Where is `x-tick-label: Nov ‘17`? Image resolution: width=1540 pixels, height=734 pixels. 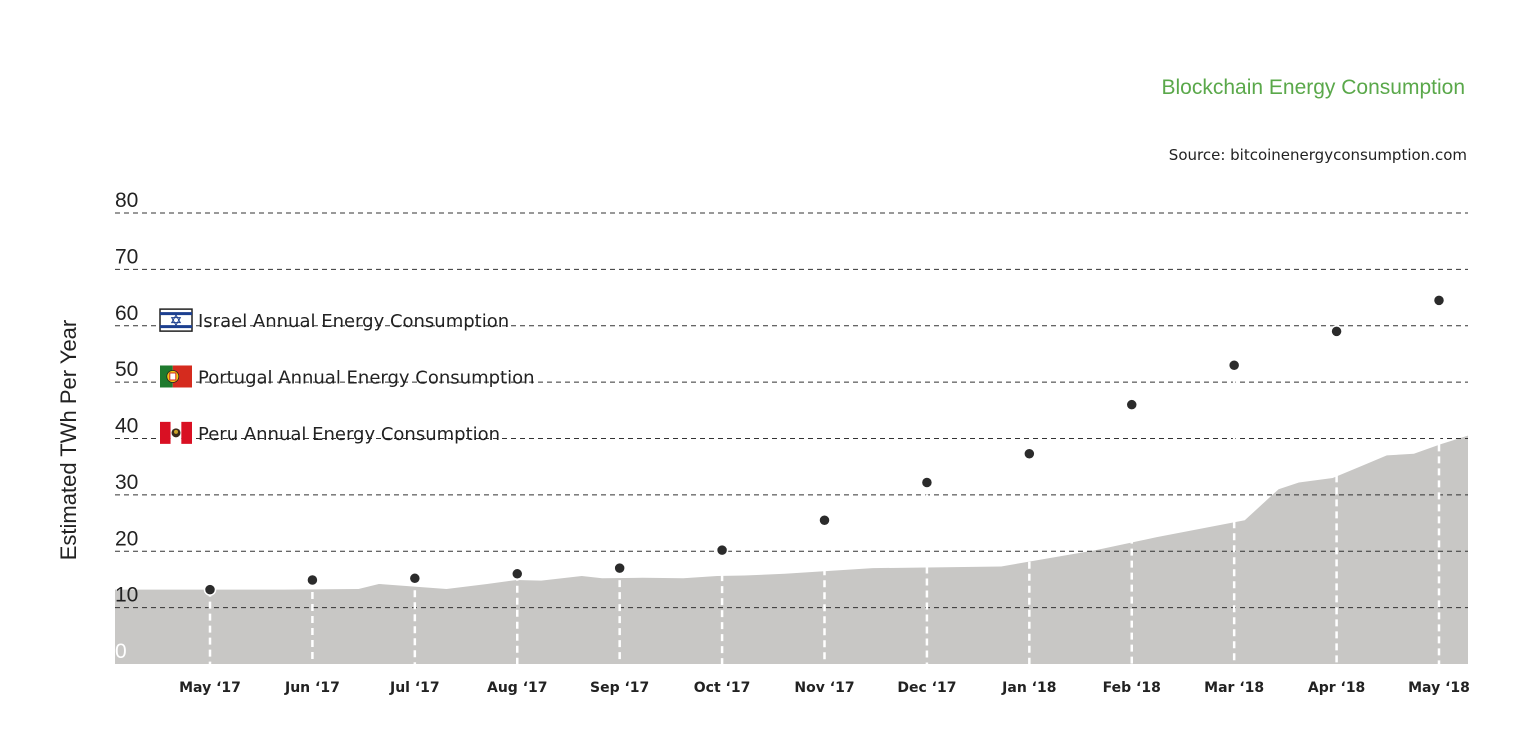 x-tick-label: Nov ‘17 is located at coordinates (824, 688).